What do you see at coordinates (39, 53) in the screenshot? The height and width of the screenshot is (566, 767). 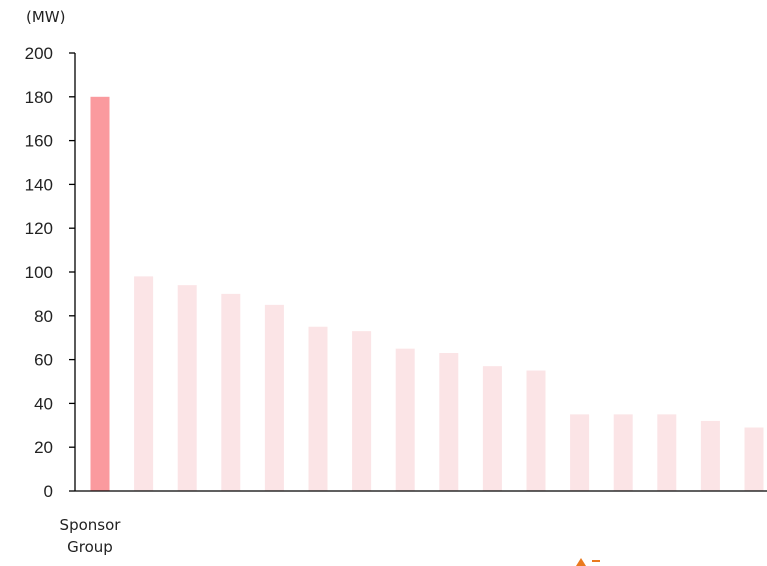 I see `y-tick-label: 200` at bounding box center [39, 53].